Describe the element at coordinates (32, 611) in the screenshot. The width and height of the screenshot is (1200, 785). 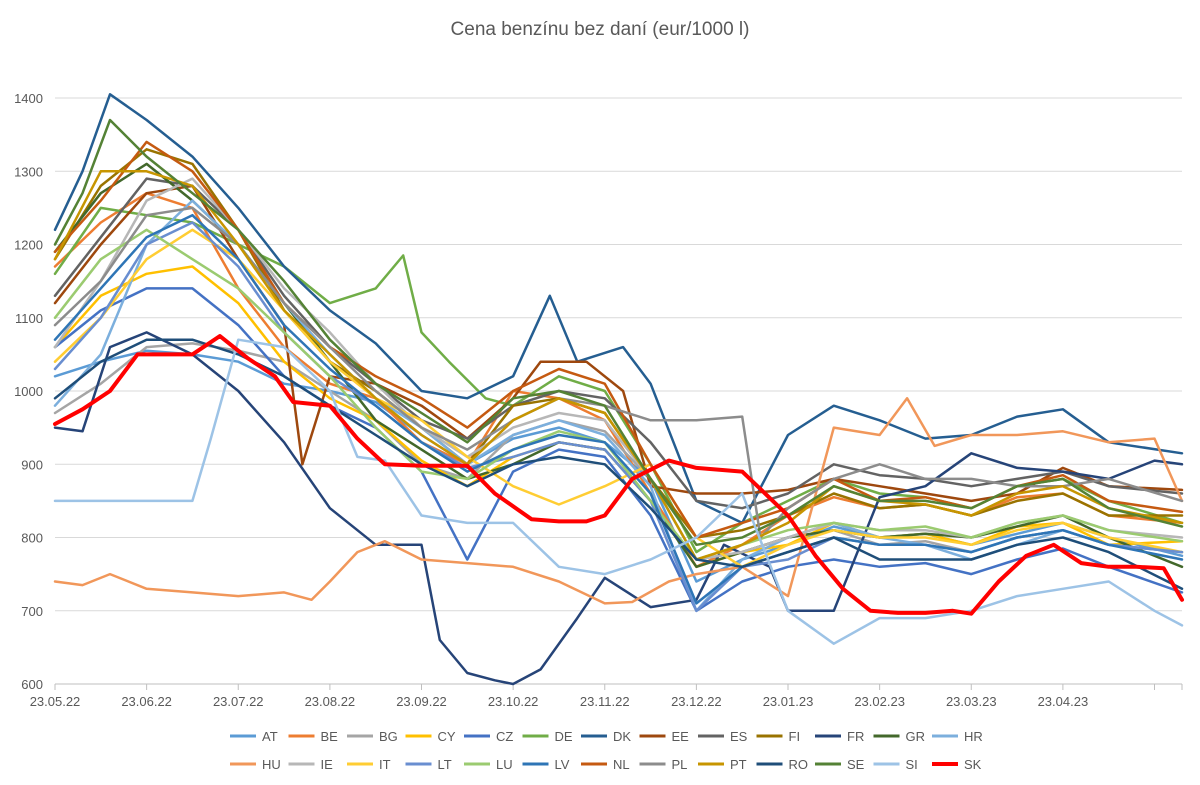
I see `y-tick-label: 700` at that location.